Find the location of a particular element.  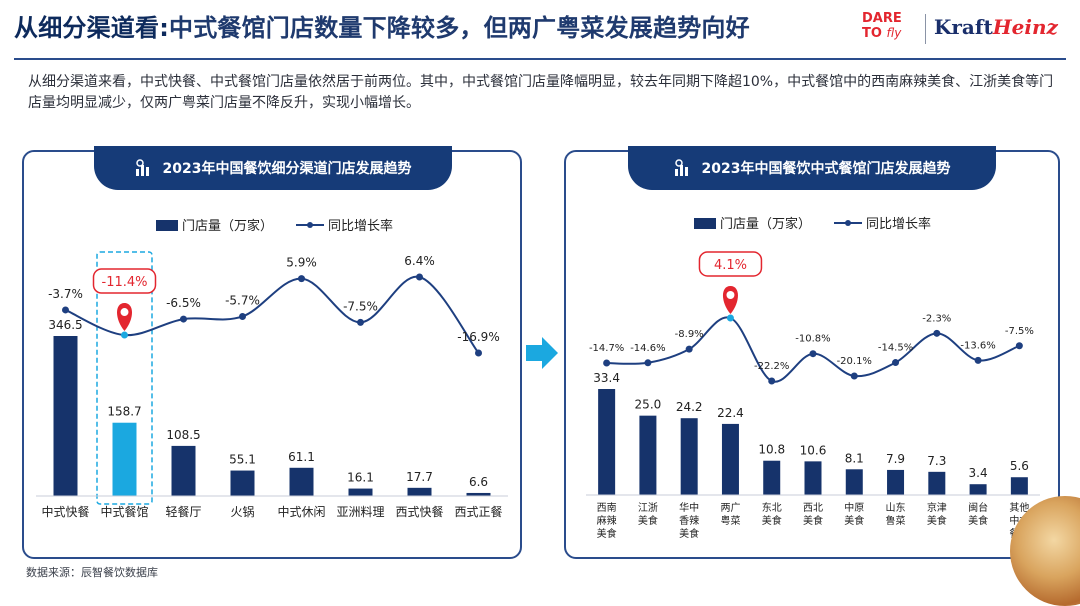

category-label: 京津美食 is located at coordinates (937, 514).